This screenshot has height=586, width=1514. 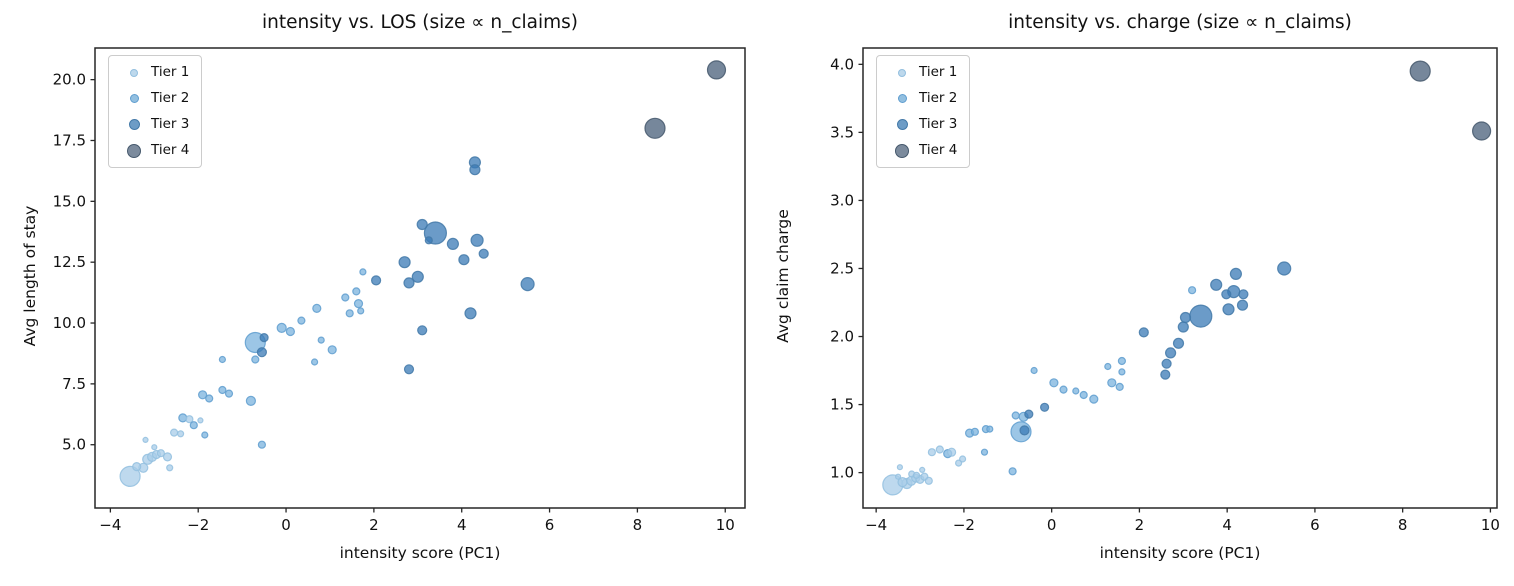 I want to click on x-tick-label: 0, so click(x=286, y=525).